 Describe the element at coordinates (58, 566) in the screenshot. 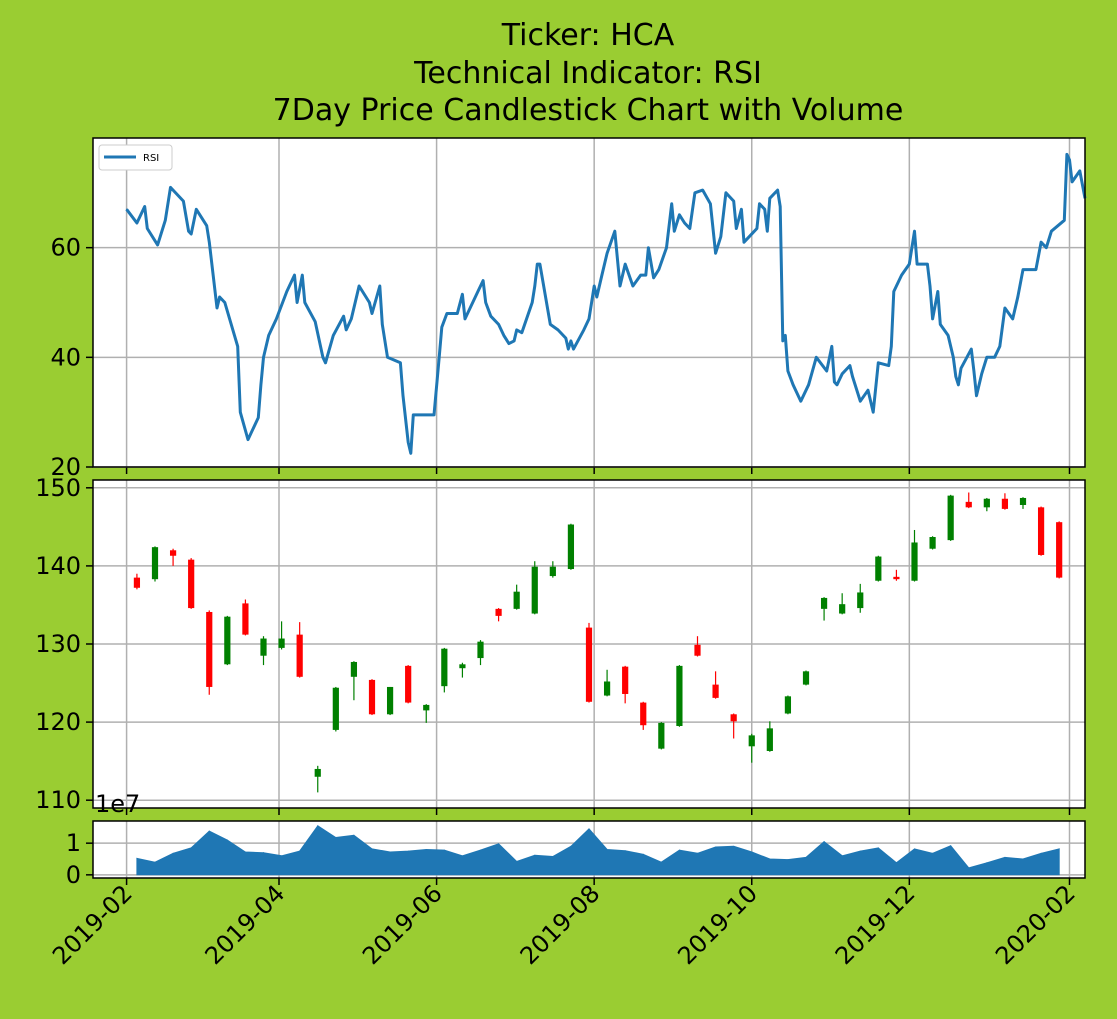

I see `price-ytick-label-3: 140` at that location.